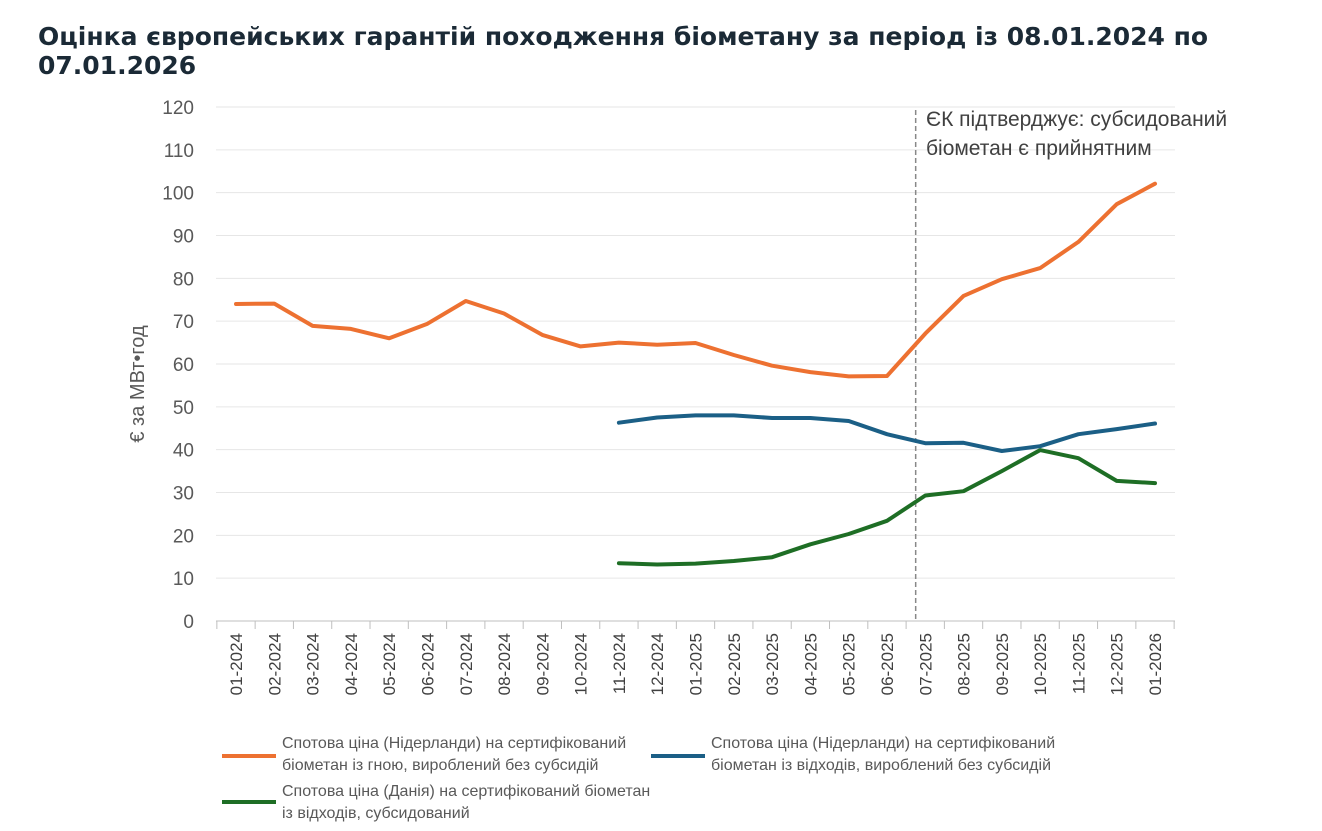  What do you see at coordinates (183, 451) in the screenshot?
I see `y-tick-label: 40` at bounding box center [183, 451].